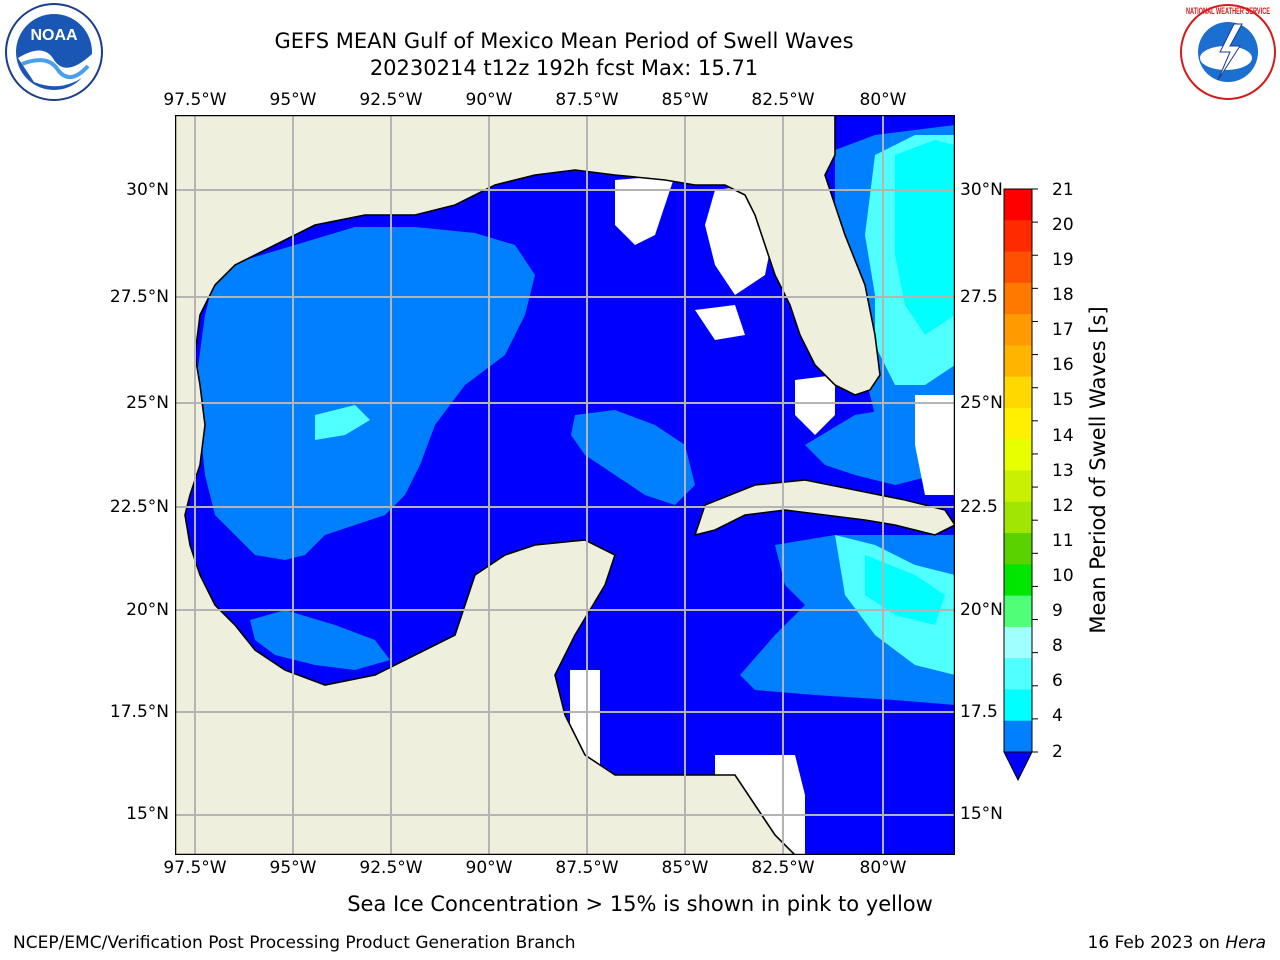 The height and width of the screenshot is (960, 1280). I want to click on lat-label-left: 27.5°N, so click(139, 297).